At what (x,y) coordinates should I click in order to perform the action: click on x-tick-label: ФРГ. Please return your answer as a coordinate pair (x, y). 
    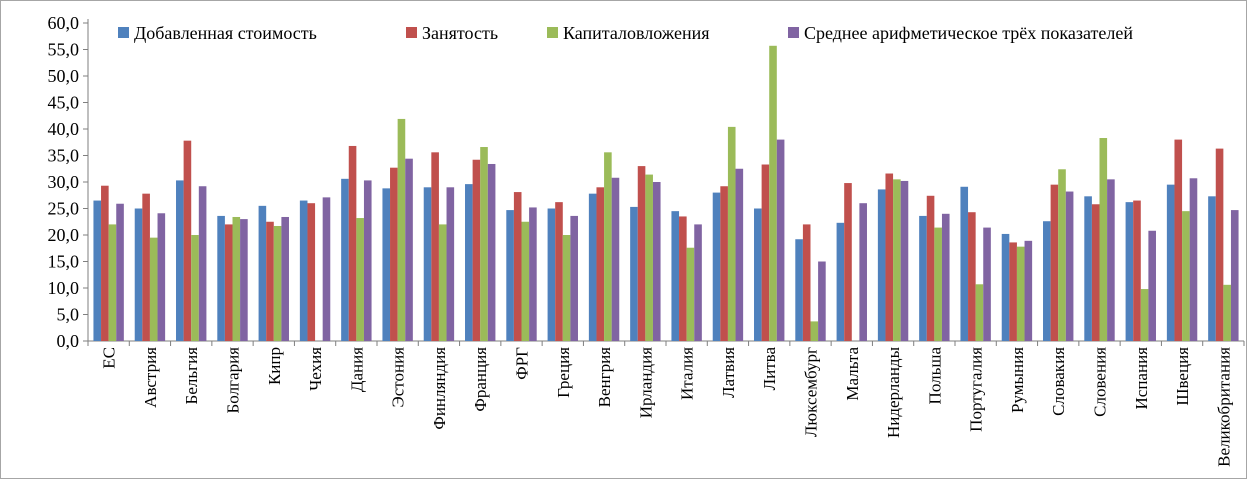
    Looking at the image, I should click on (522, 363).